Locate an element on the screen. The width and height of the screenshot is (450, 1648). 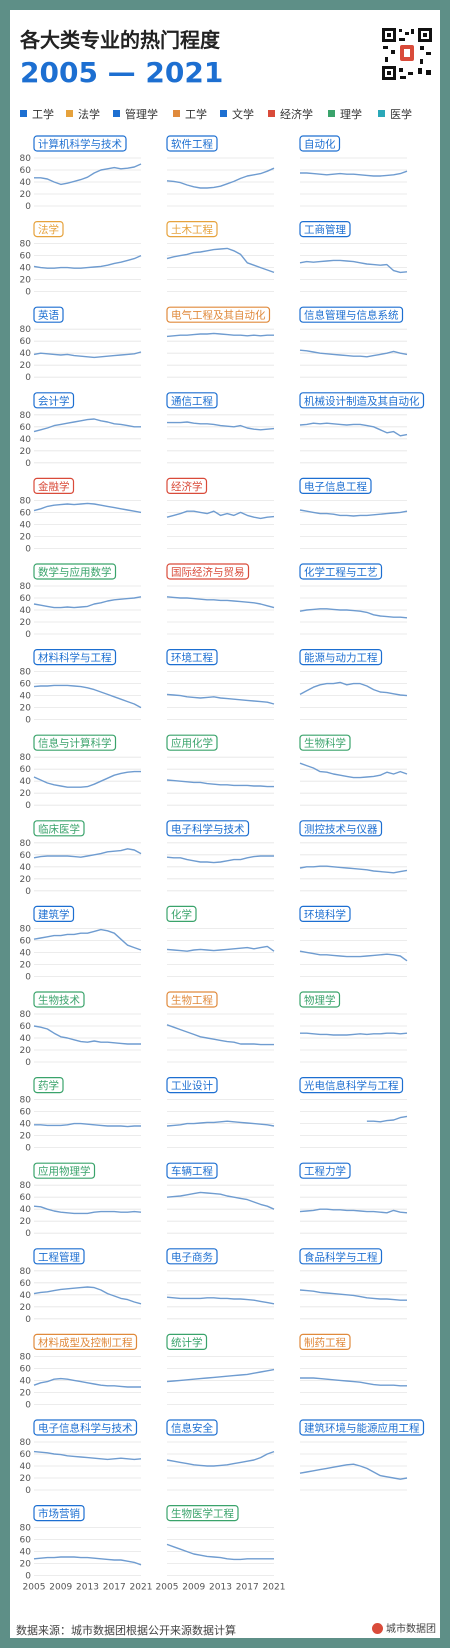
legend-swatch is located at coordinates (116, 113).